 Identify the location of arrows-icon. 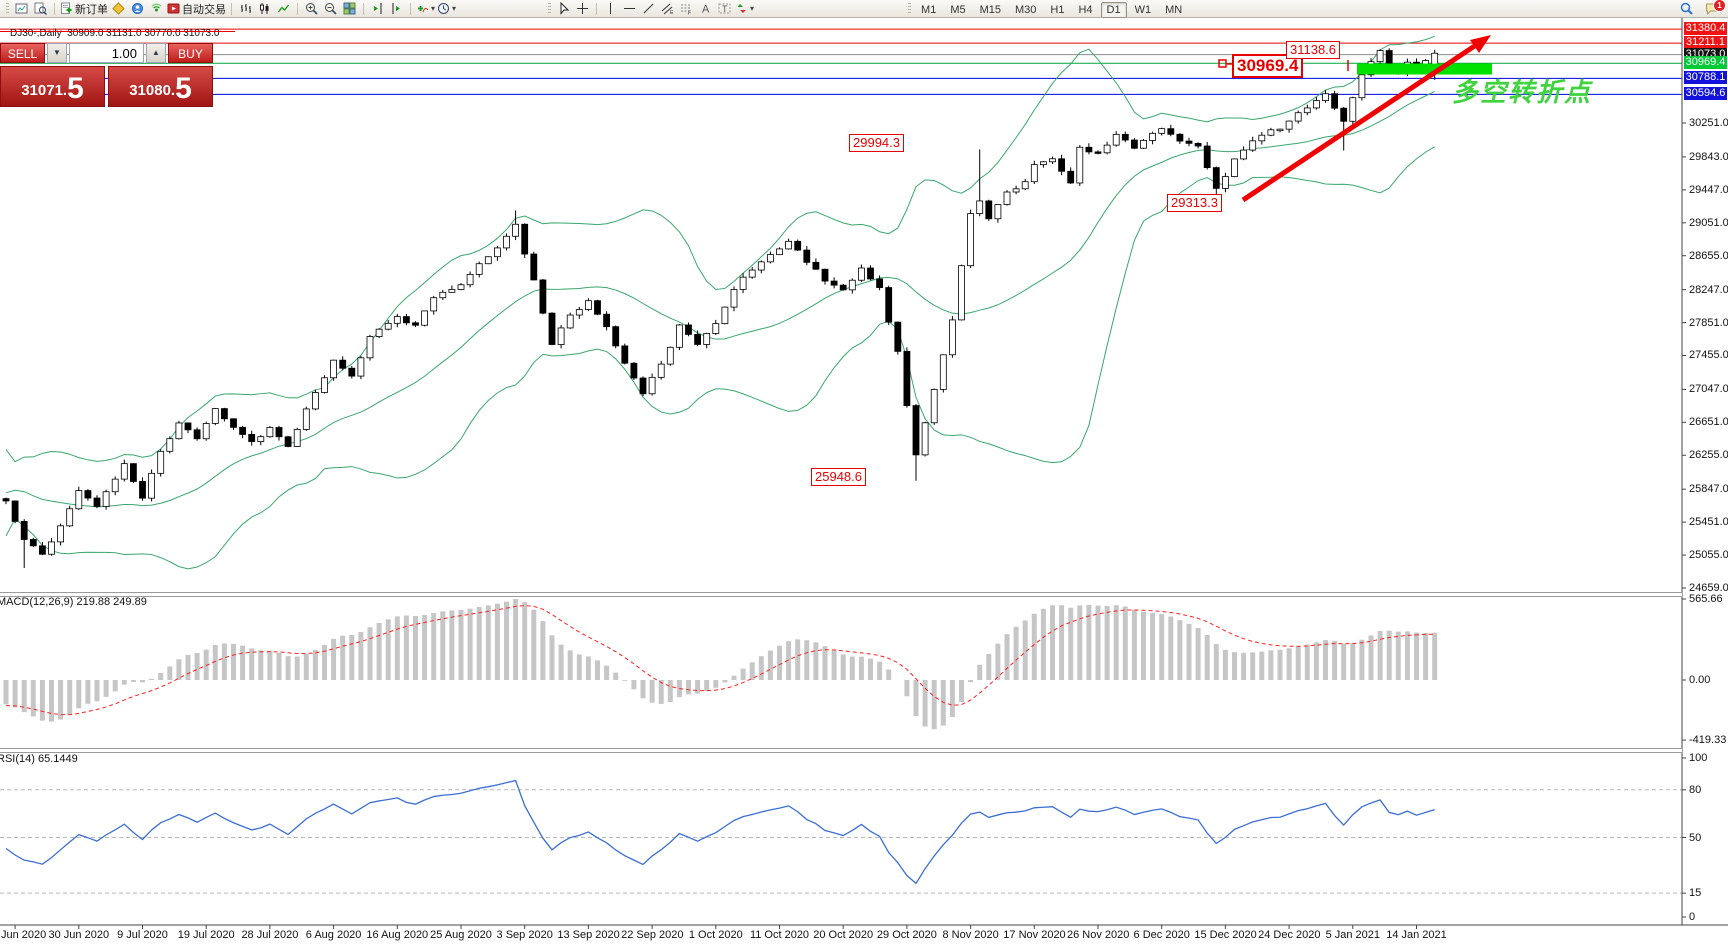
(742, 8).